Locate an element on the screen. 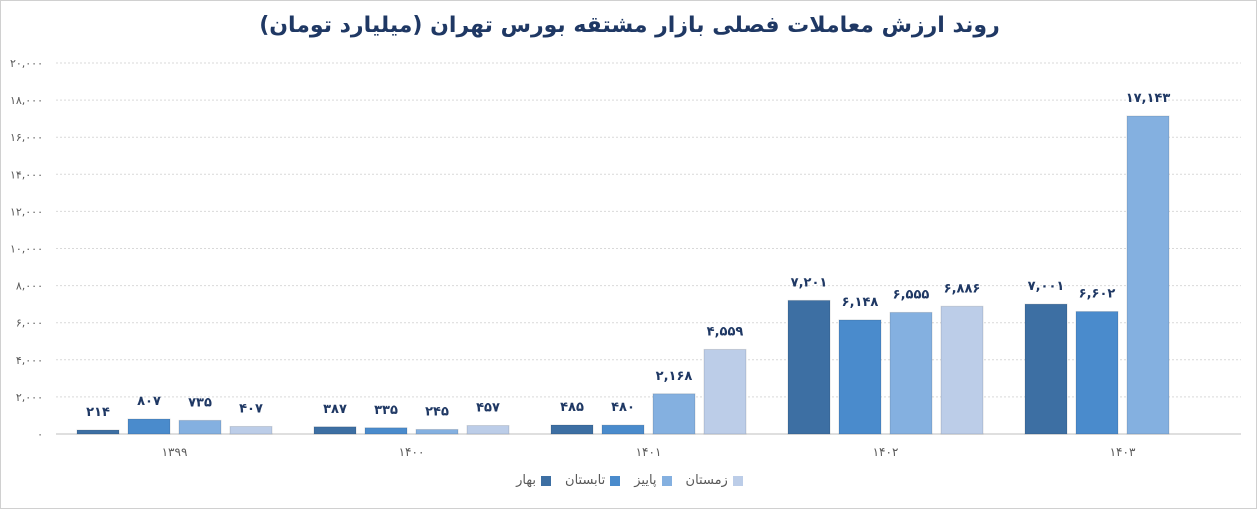  legend-label: تابستان is located at coordinates (585, 480).